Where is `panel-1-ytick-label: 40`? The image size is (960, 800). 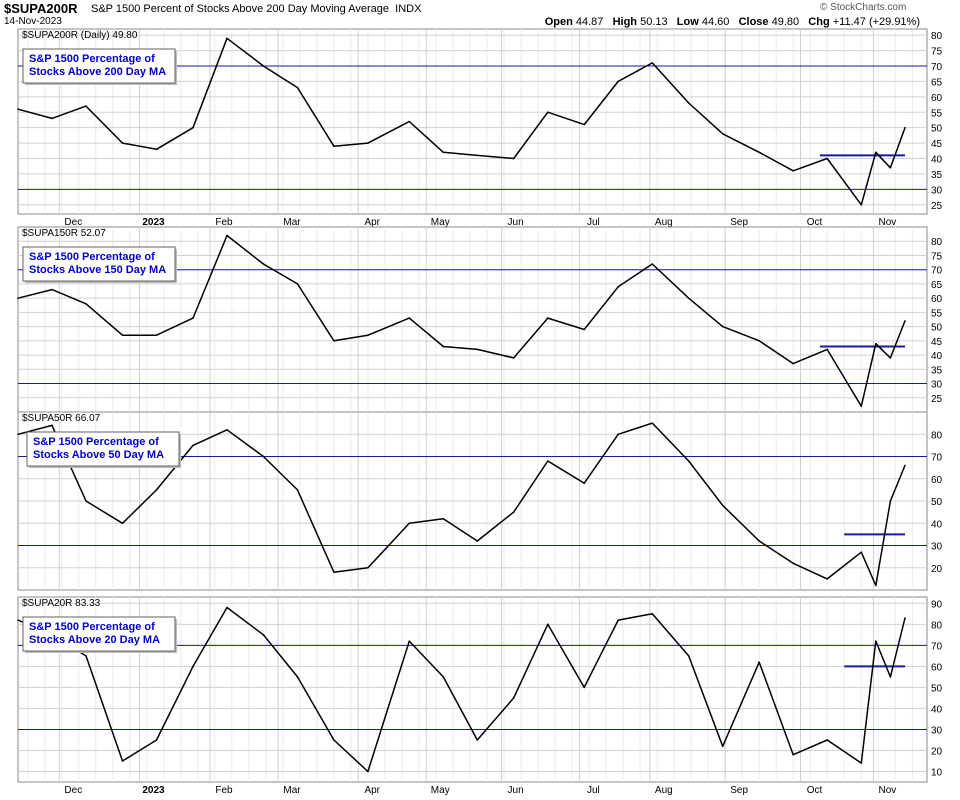
panel-1-ytick-label: 40 is located at coordinates (937, 160).